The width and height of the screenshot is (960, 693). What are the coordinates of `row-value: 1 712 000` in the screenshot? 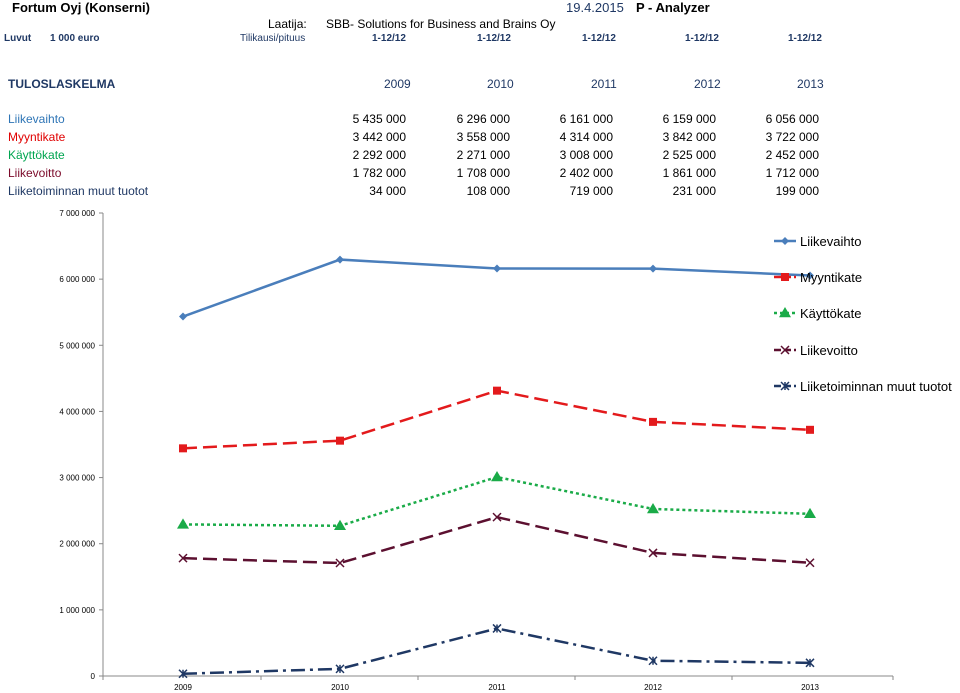 It's located at (792, 173).